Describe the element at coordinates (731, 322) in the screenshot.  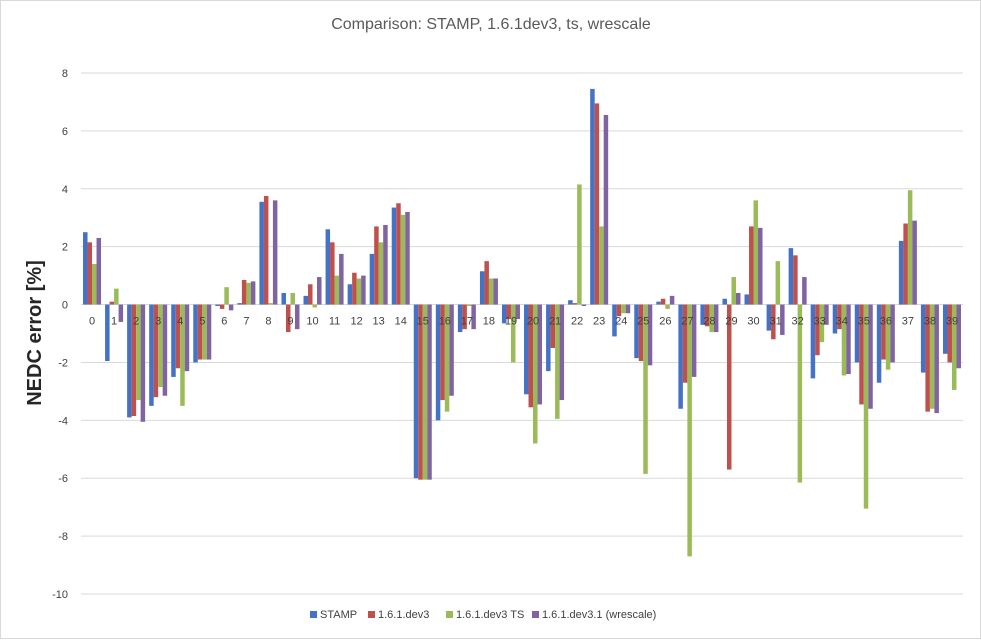
I see `x-tick-label: 29` at that location.